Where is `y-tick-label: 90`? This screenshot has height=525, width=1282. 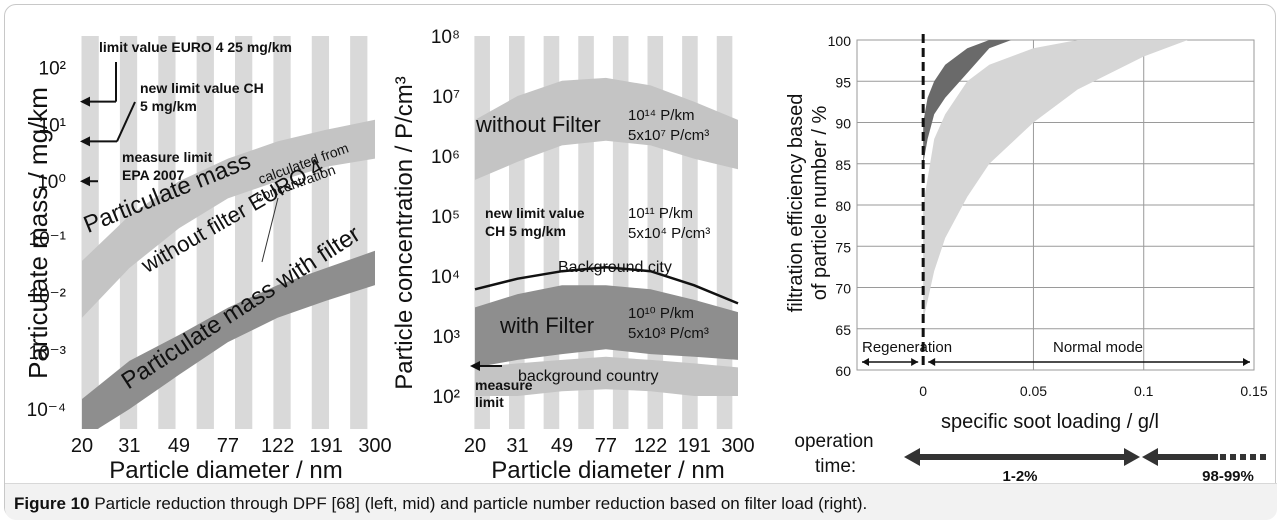
y-tick-label: 90 is located at coordinates (843, 124).